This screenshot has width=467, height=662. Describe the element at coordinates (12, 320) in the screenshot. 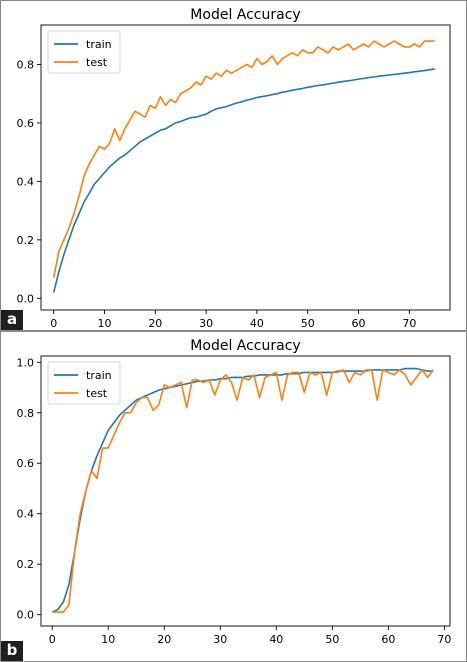

I see `panel-label-a: a` at that location.